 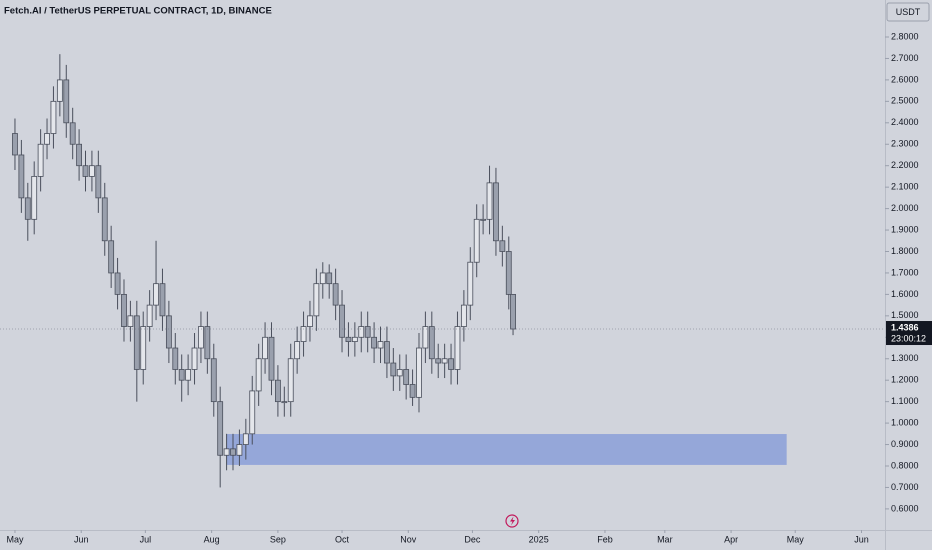 I want to click on x-tick-label: Sep, so click(x=278, y=539).